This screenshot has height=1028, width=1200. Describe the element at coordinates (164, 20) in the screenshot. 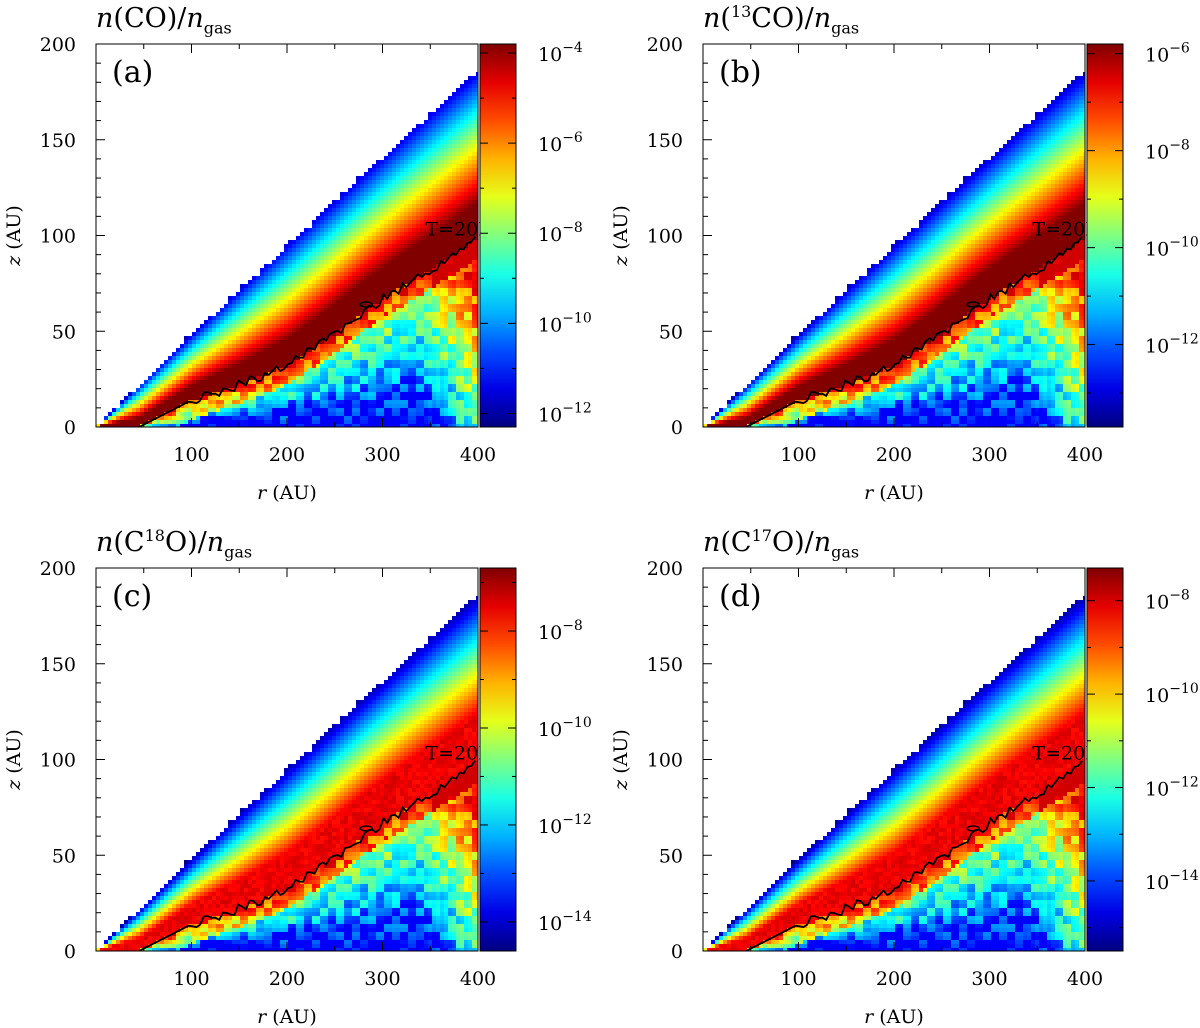

I see `panel-title: n(CO)/ngas` at that location.